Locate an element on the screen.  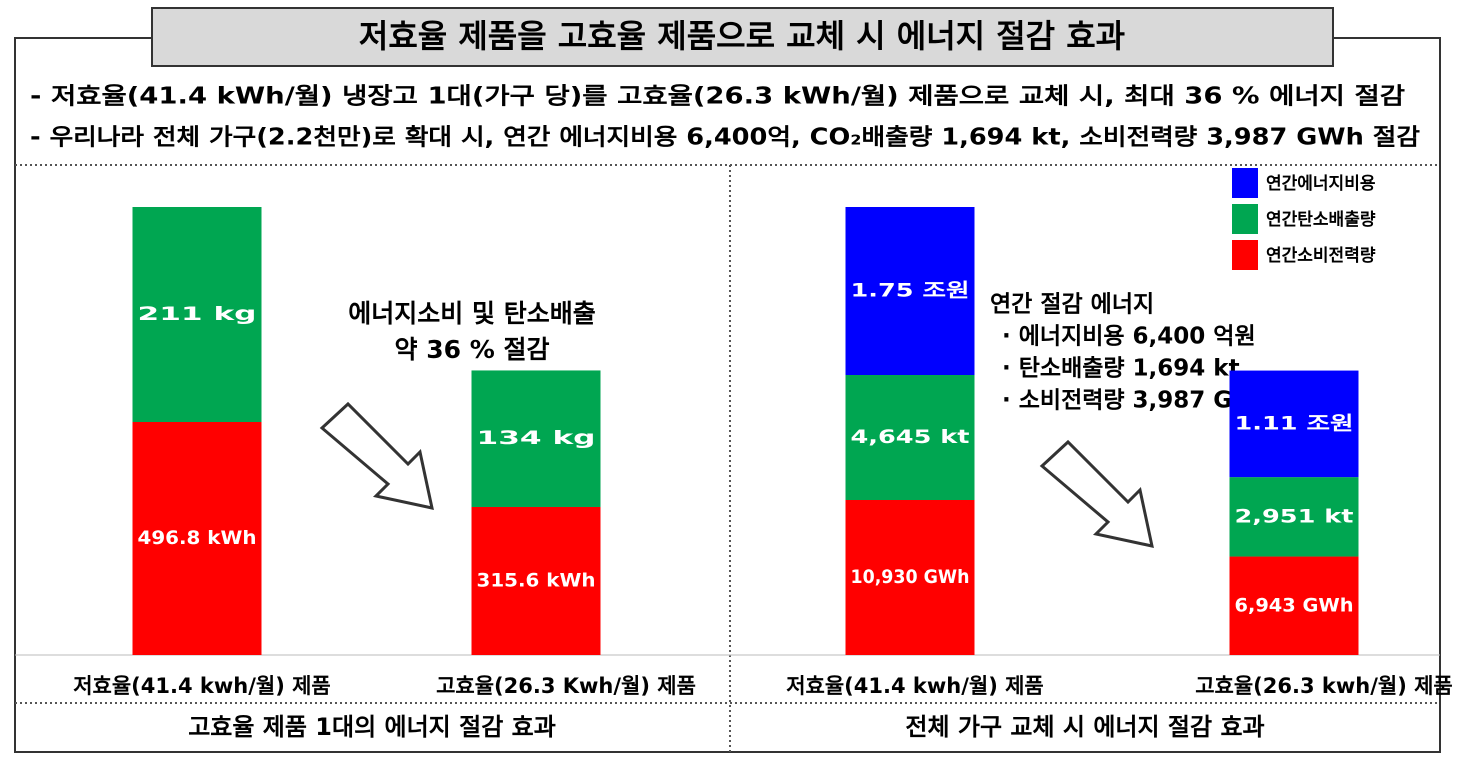
annotation: 연간 절감 에너지 is located at coordinates (1072, 305).